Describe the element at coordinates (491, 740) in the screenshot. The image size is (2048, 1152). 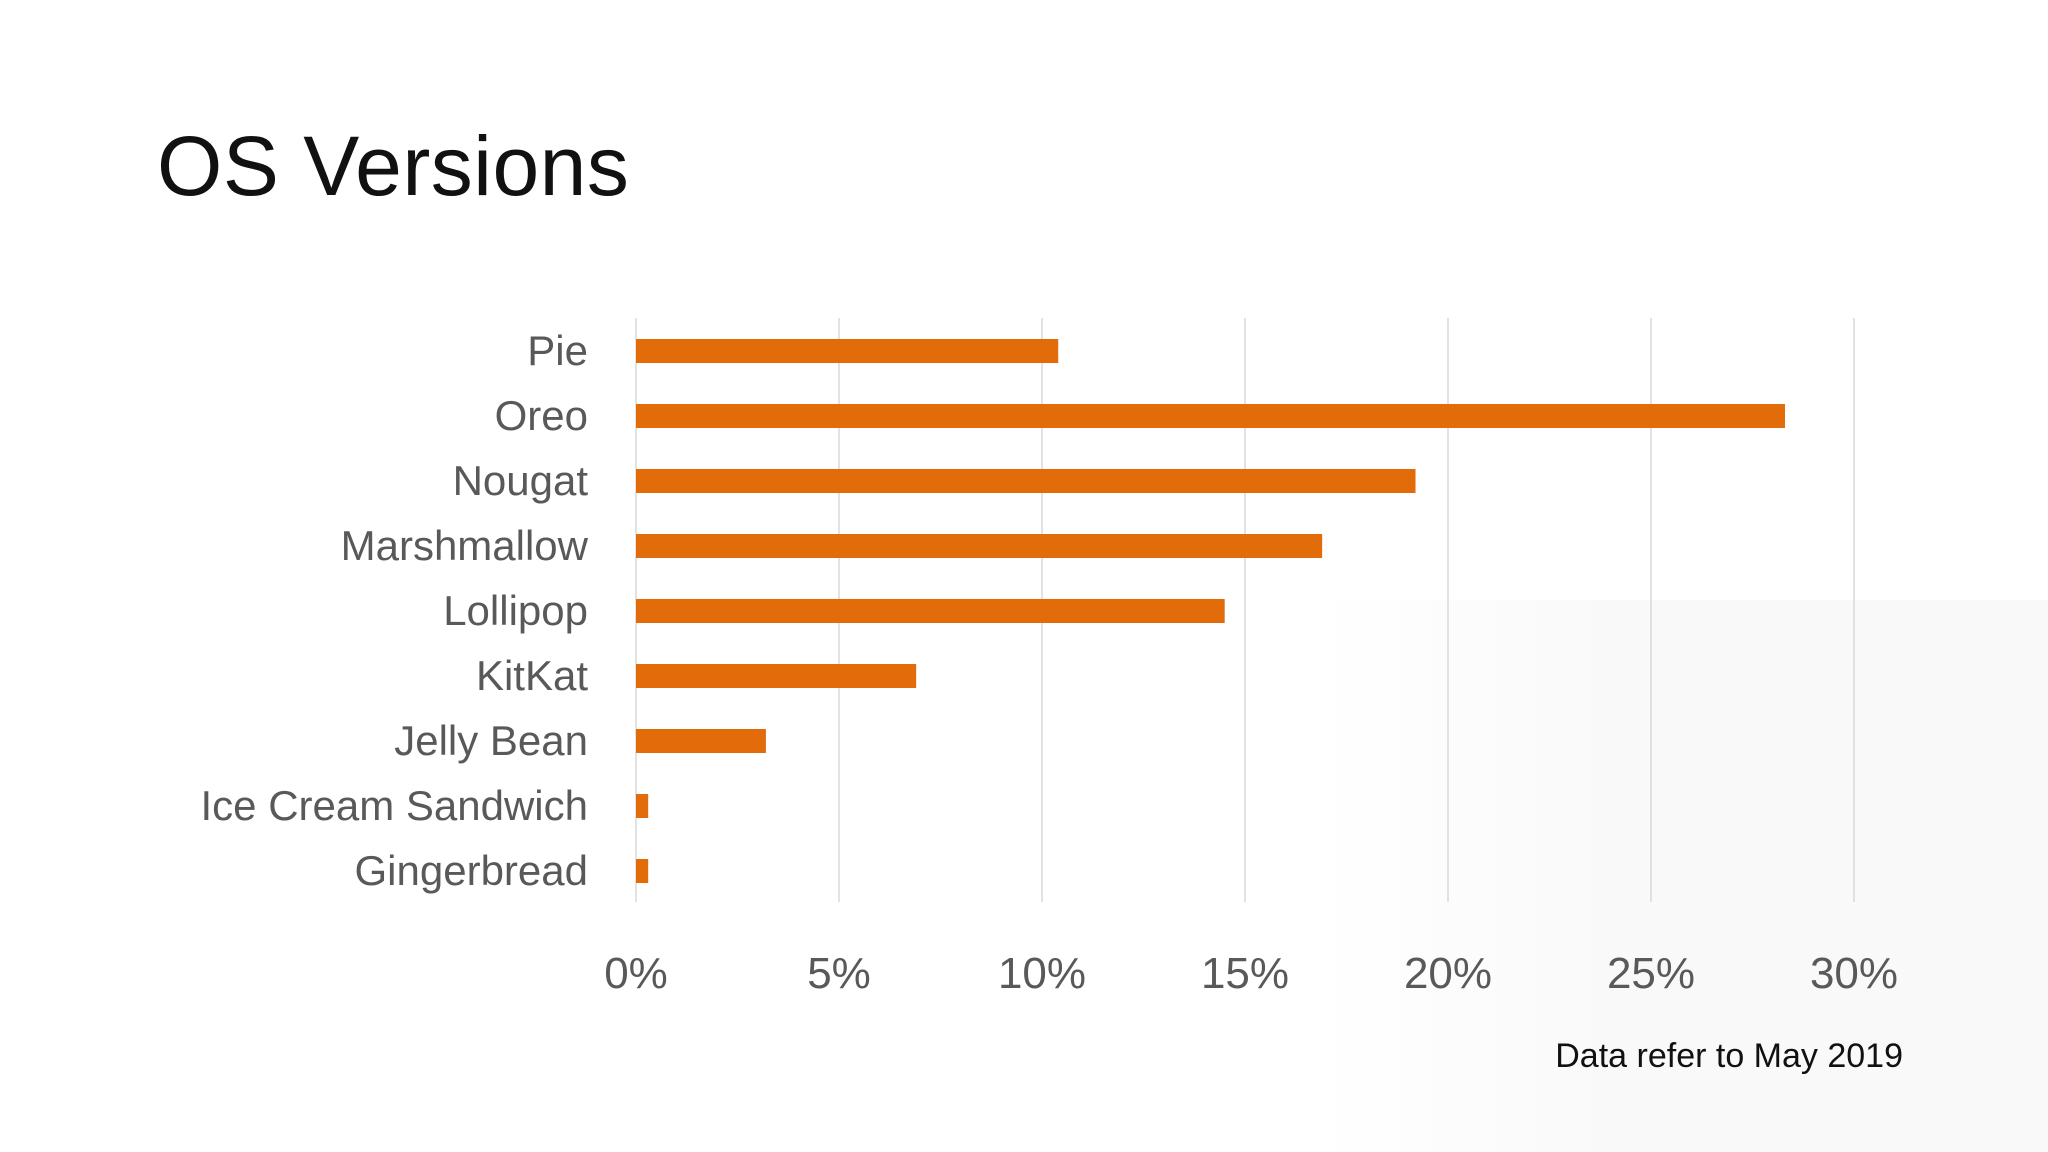
I see `category-label: Jelly Bean` at that location.